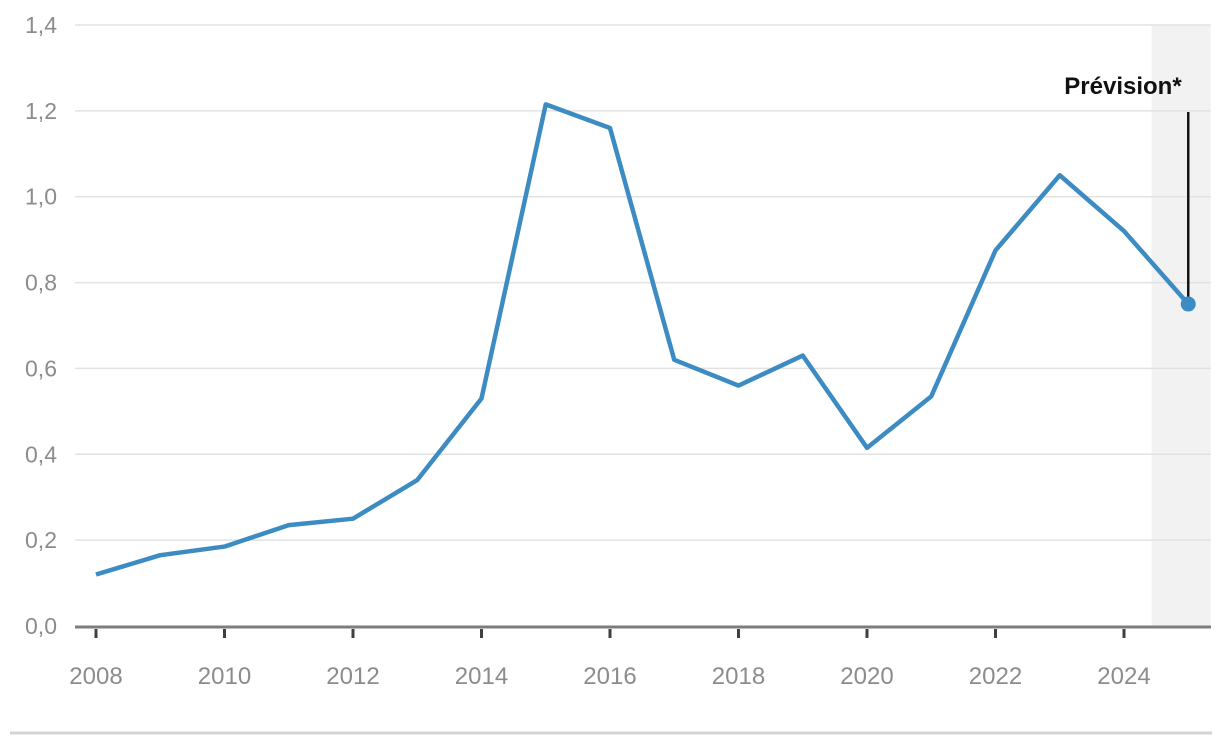 This screenshot has height=746, width=1220. Describe the element at coordinates (1181, 325) in the screenshot. I see `forecast-band` at that location.